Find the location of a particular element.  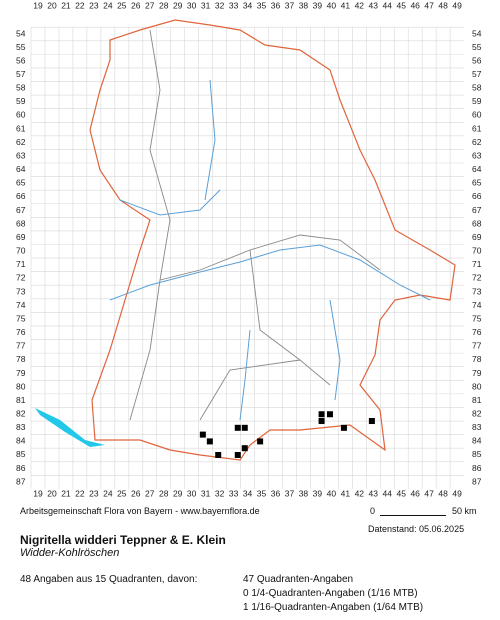

stat: 47 Quadranten-Angaben is located at coordinates (298, 579).